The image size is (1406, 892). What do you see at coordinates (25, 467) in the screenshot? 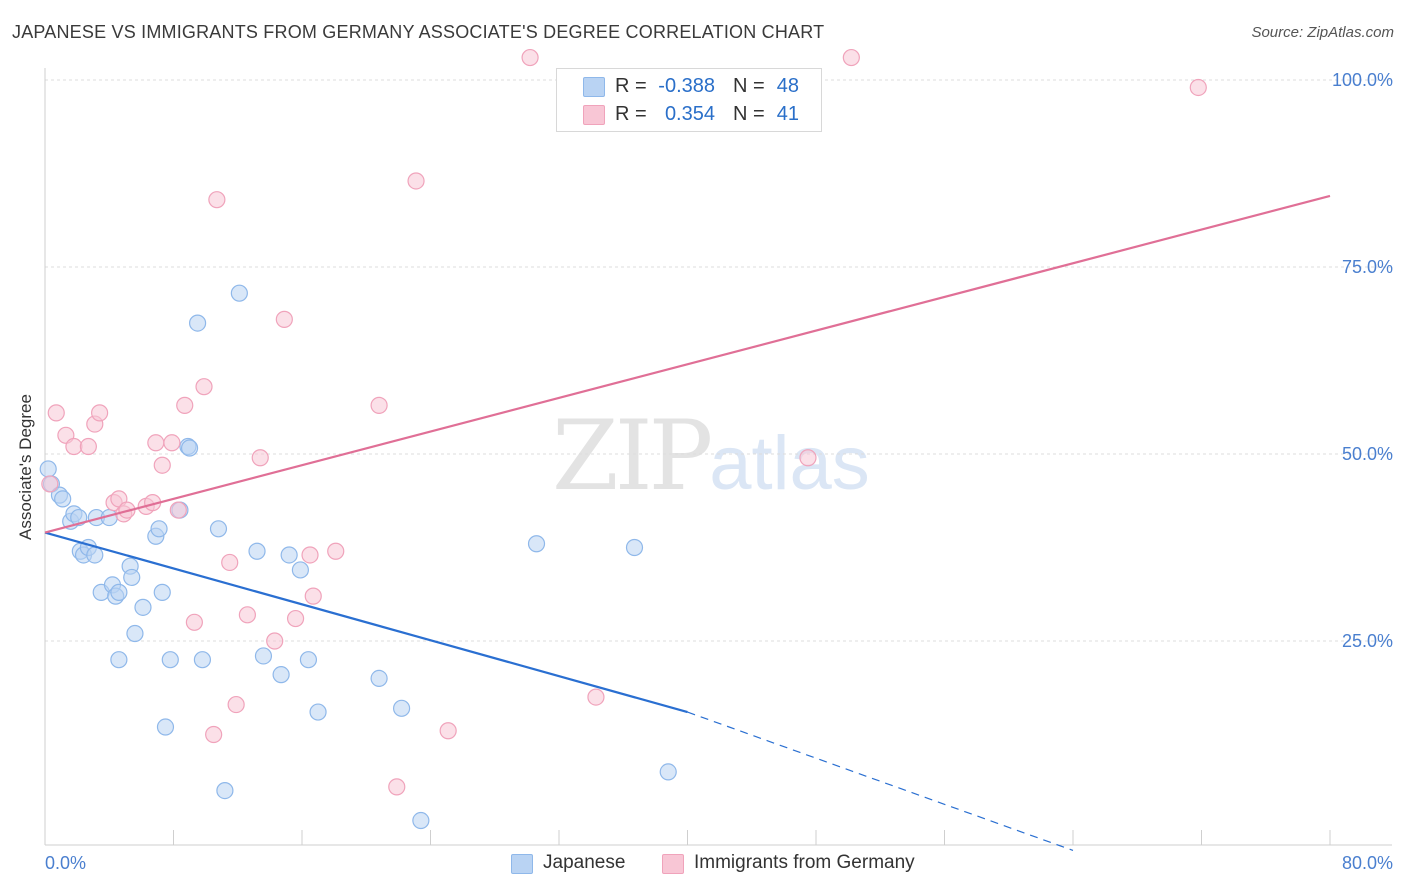
I see `y-axis-label: Associate's Degree` at bounding box center [25, 467].